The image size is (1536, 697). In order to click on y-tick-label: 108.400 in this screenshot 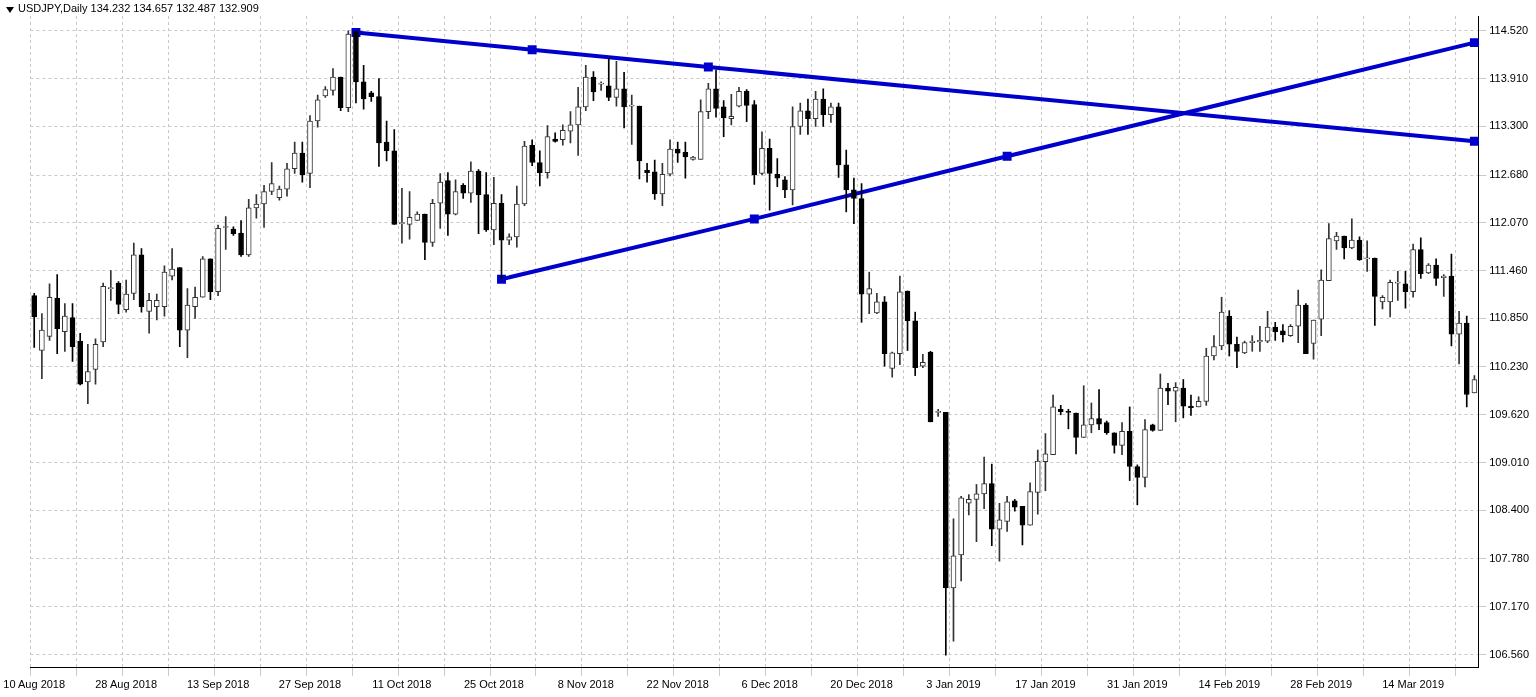, I will do `click(1509, 509)`.